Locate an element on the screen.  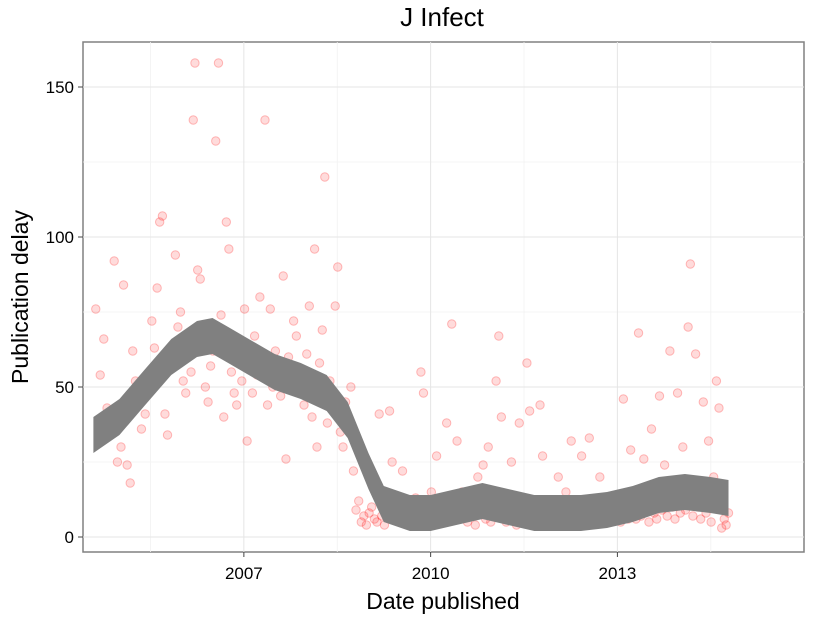
x-axis-ticks: 2007 2010 2013 is located at coordinates (430, 567).